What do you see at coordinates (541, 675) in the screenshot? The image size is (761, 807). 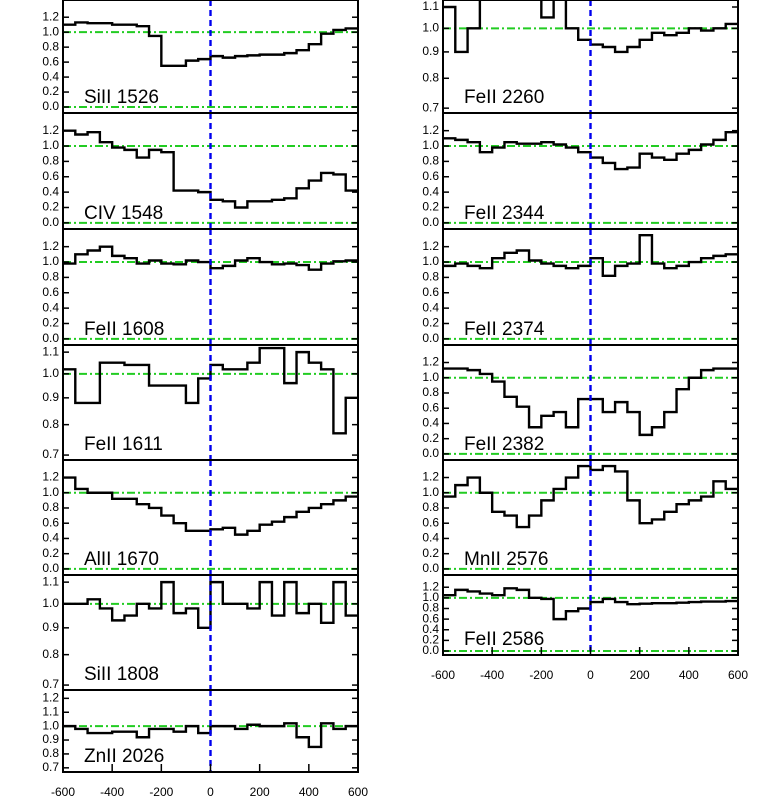 I see `x-tick-label: -200` at bounding box center [541, 675].